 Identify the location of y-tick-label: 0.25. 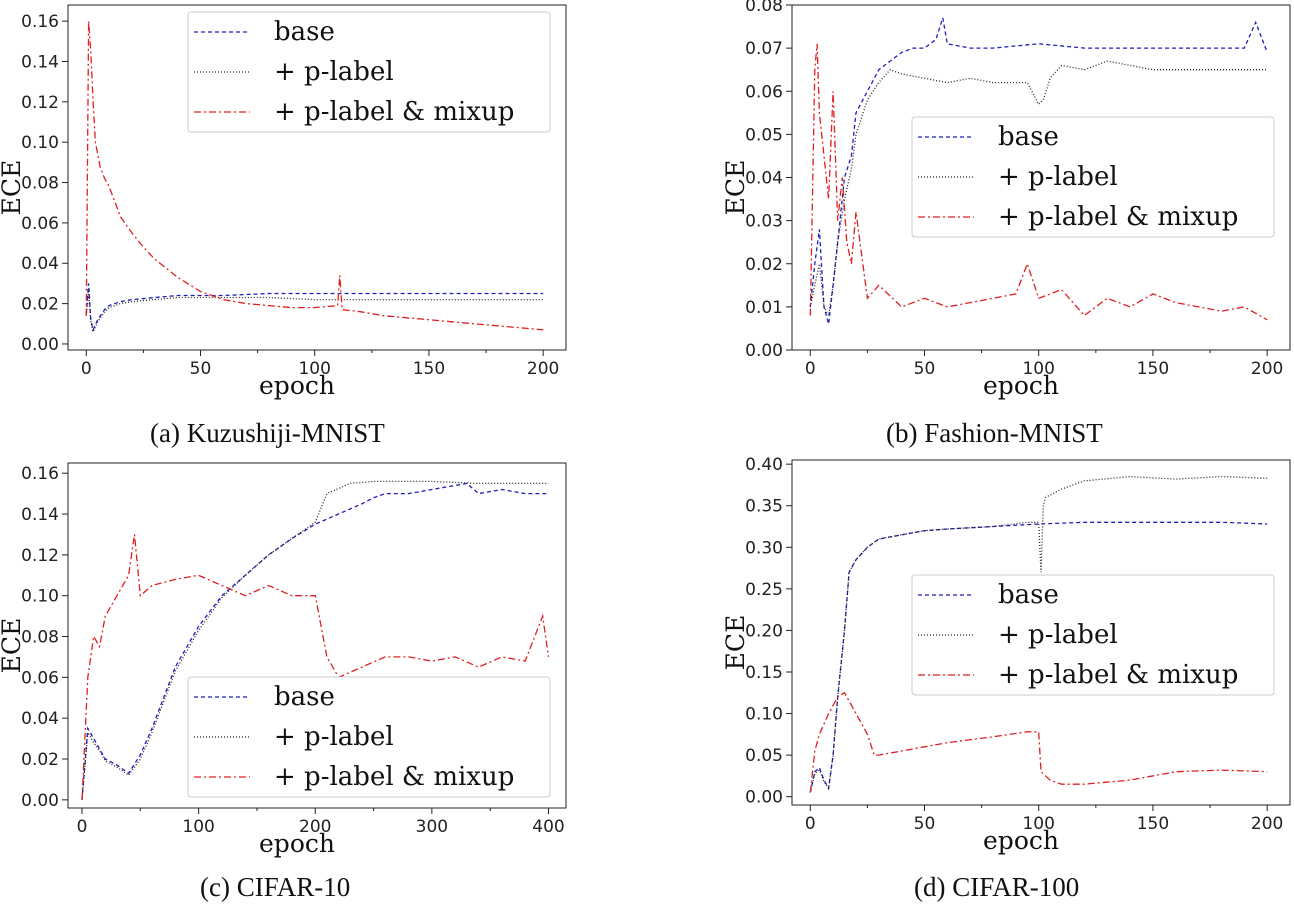
(764, 590).